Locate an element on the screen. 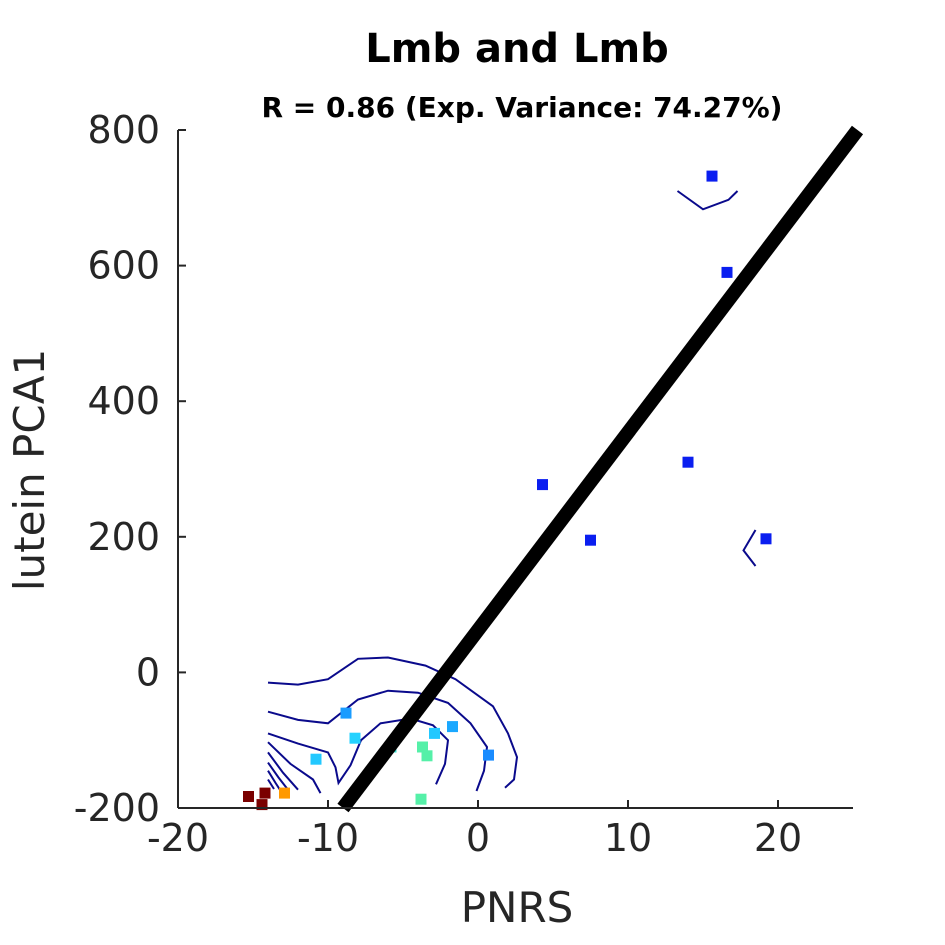 The image size is (945, 945). x-tick-label: -10 is located at coordinates (328, 838).